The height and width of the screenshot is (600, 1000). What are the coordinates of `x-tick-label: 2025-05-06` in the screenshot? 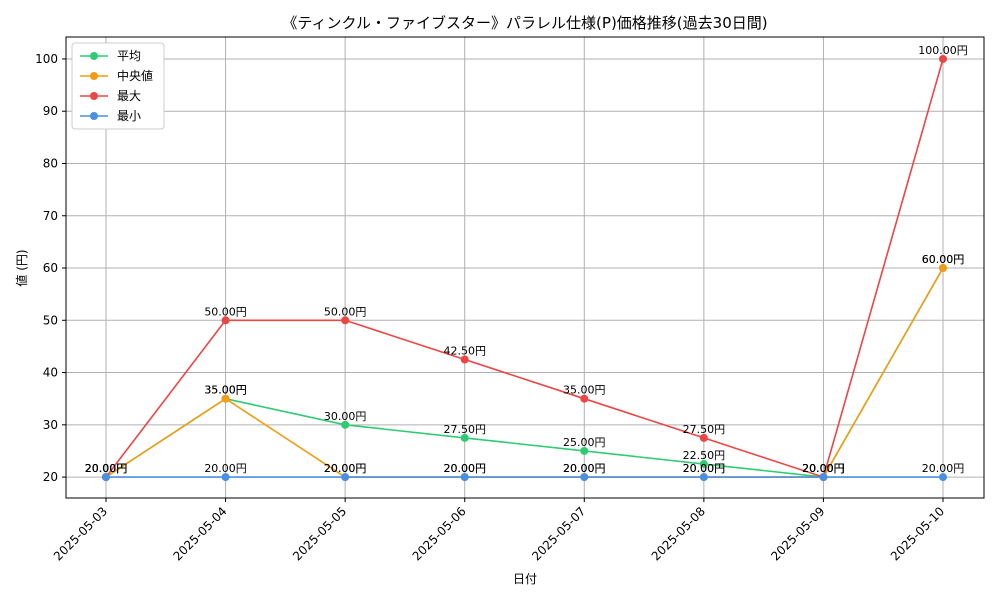 It's located at (439, 533).